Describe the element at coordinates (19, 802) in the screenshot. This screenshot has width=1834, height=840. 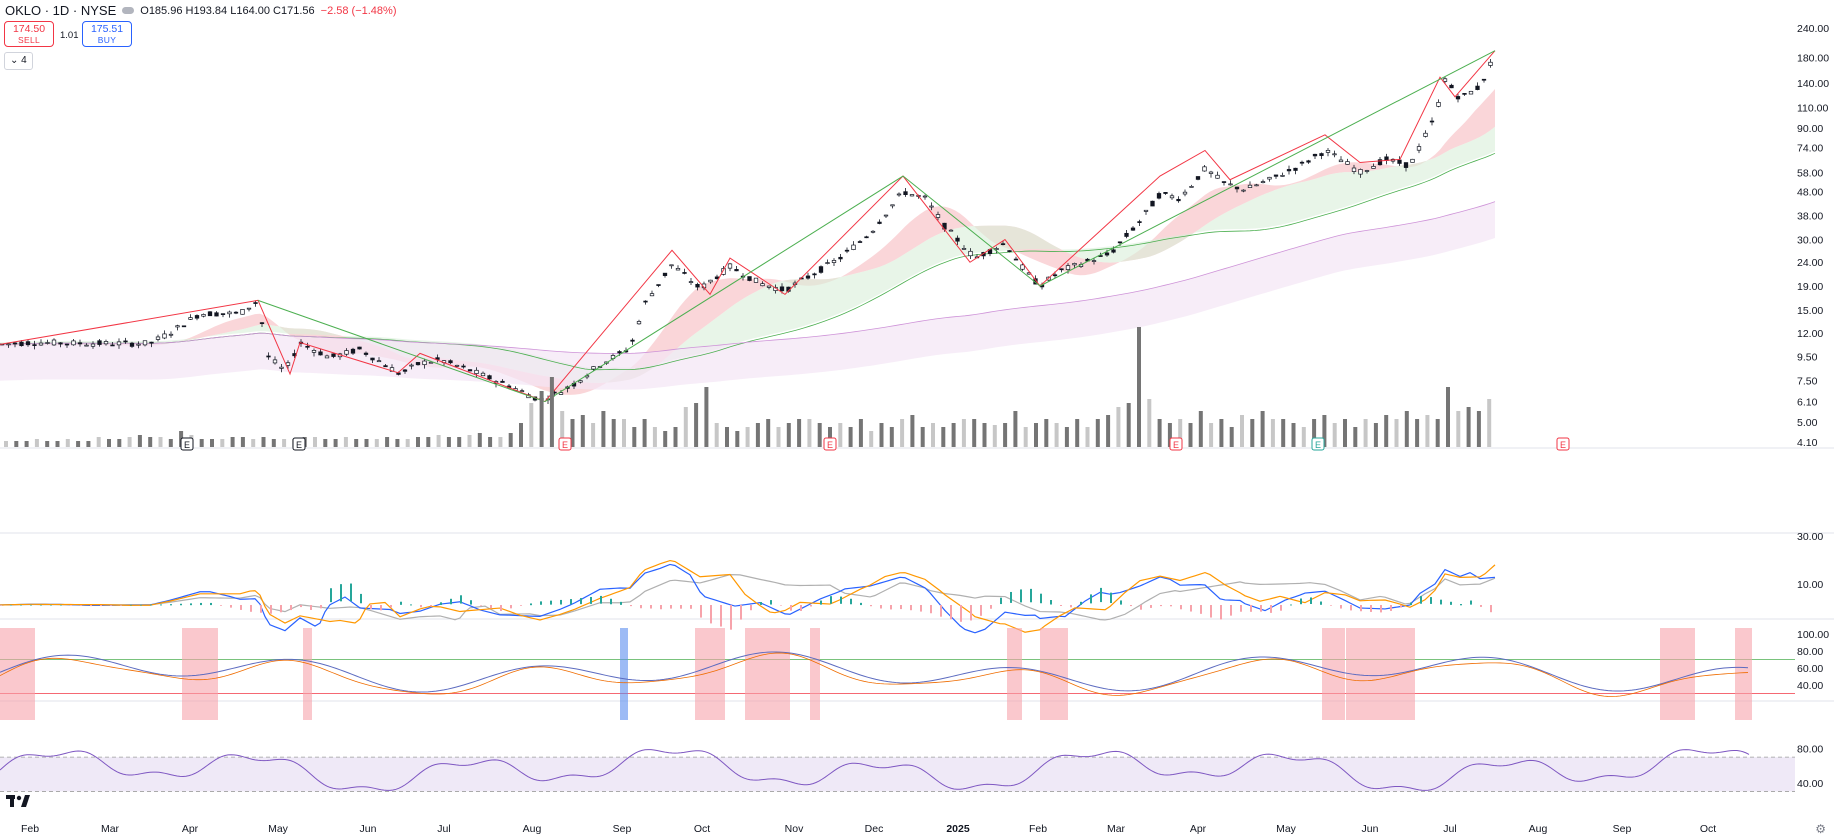
I see `tradingview-logo-icon` at that location.